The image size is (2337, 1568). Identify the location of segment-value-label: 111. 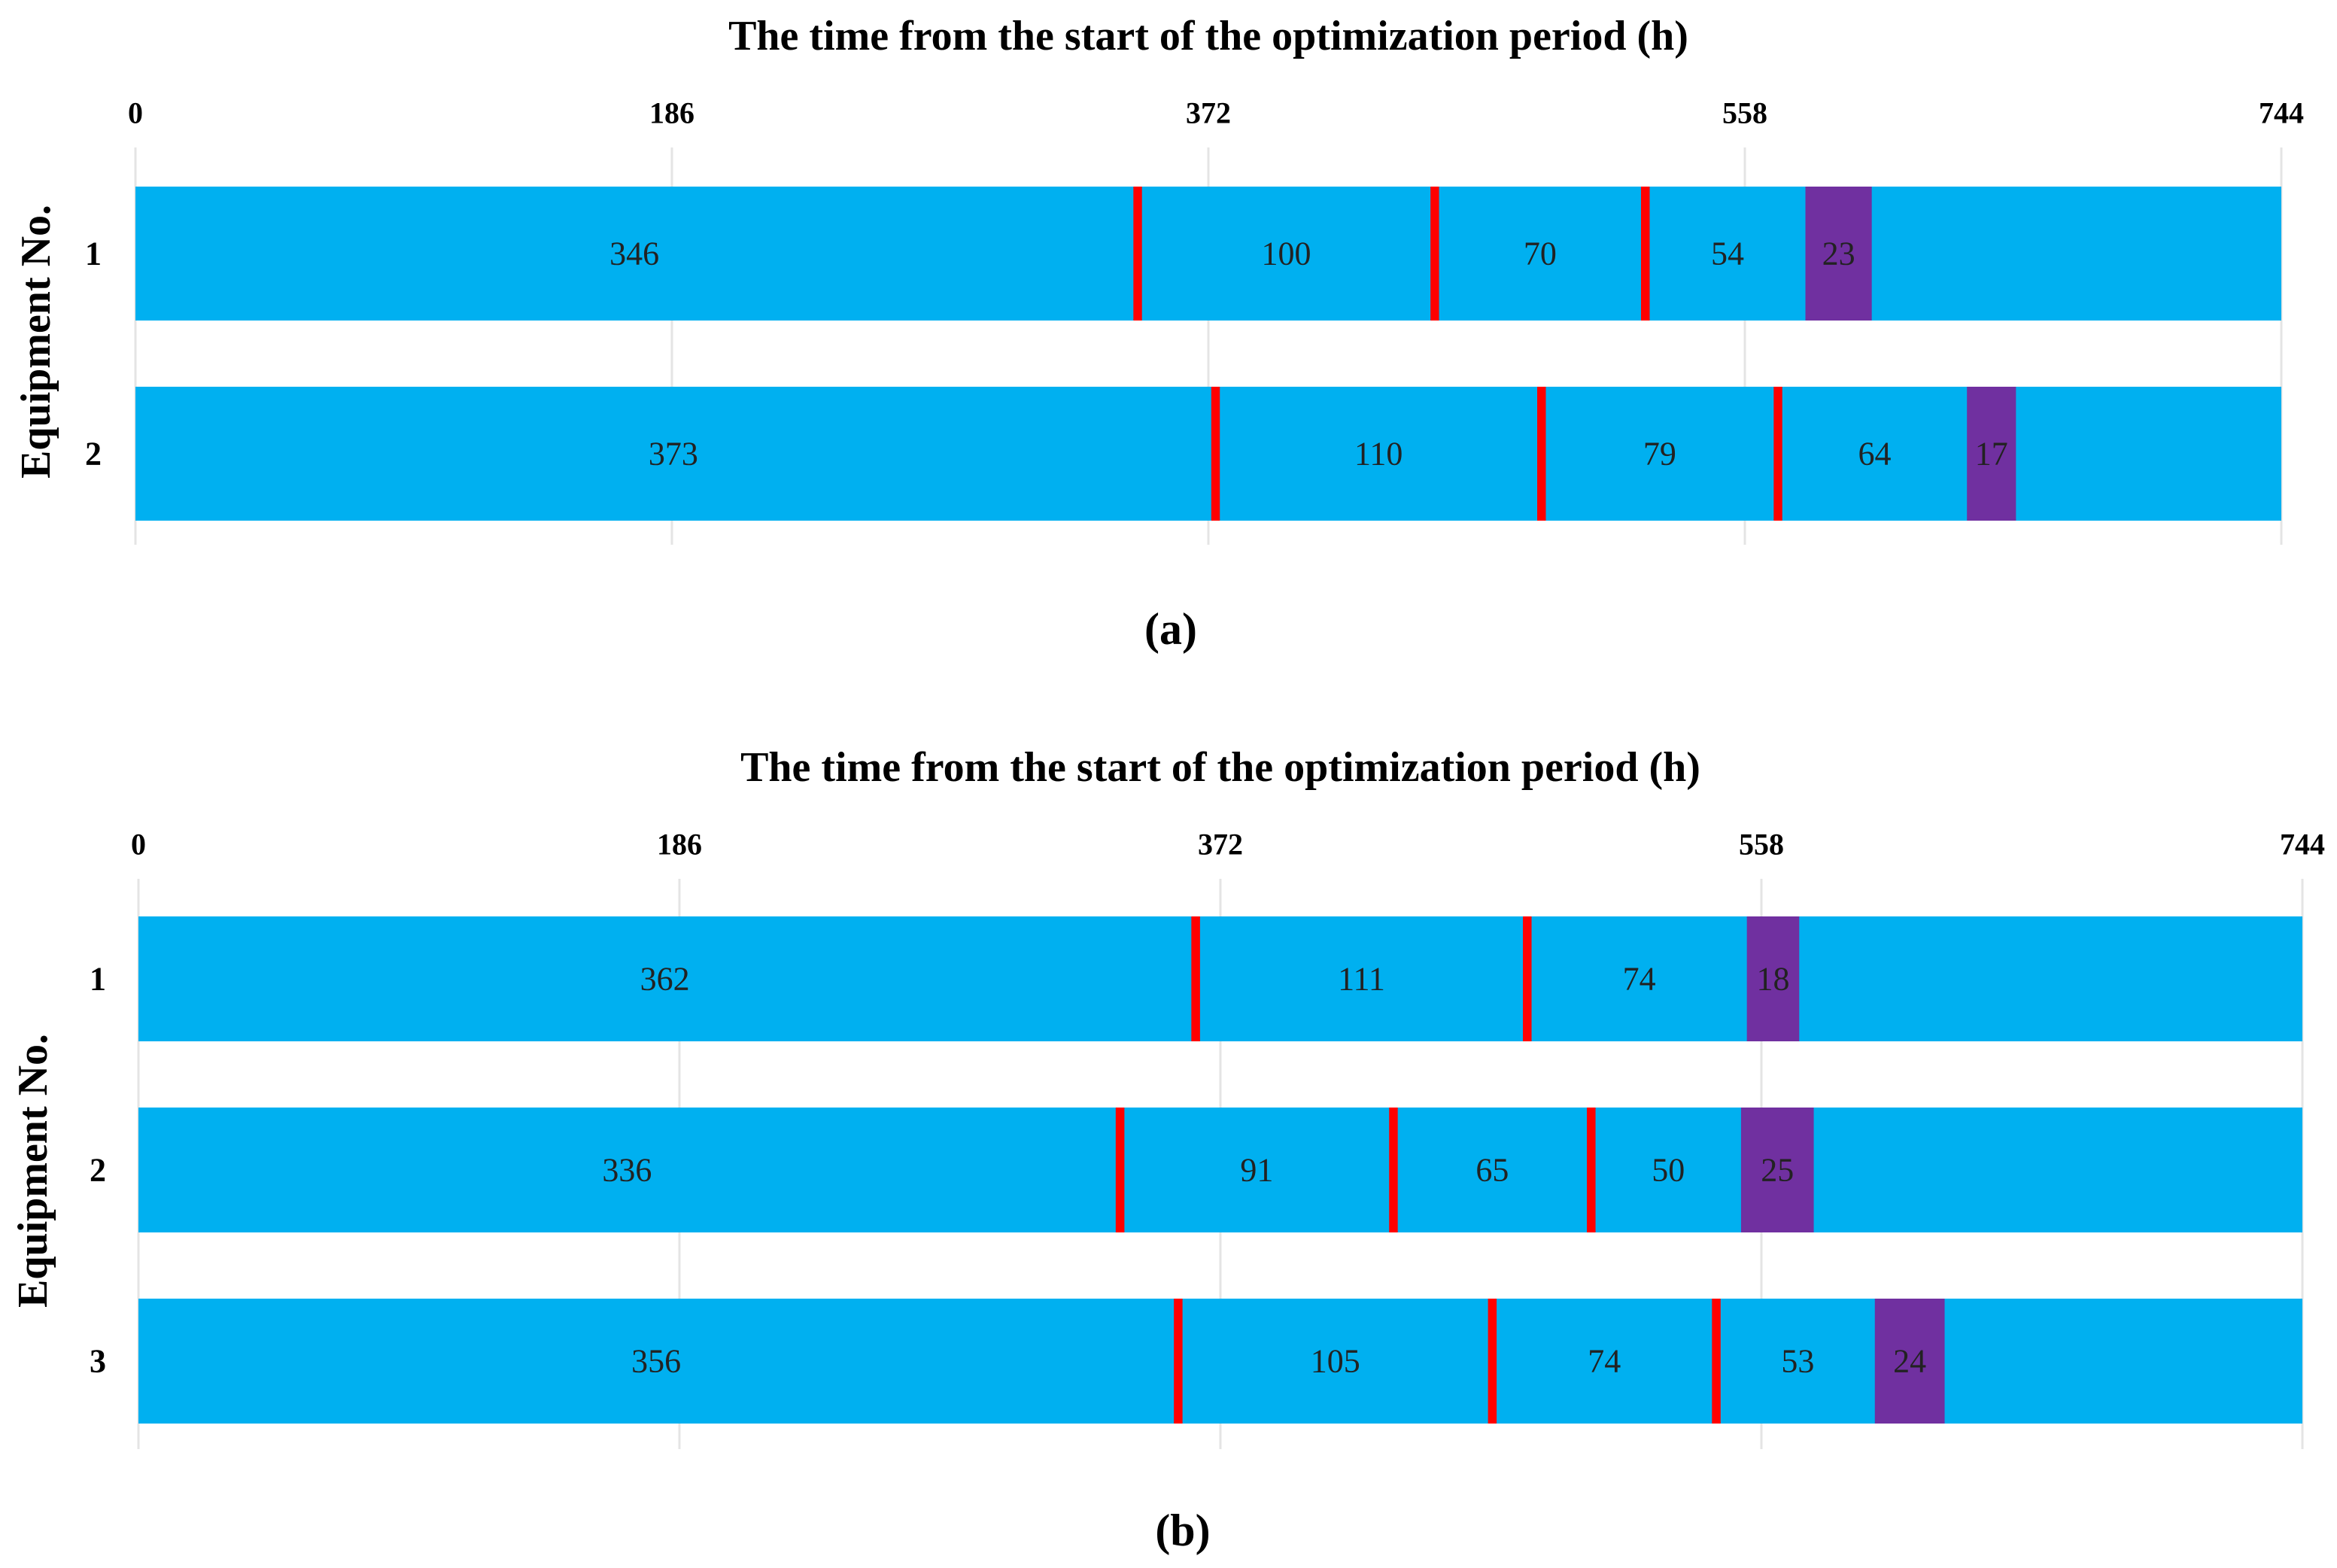
(1361, 979).